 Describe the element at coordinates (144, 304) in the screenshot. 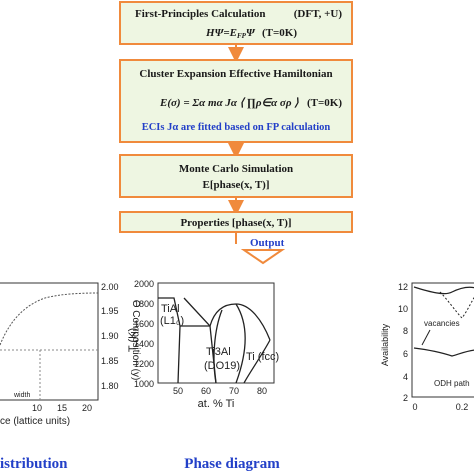

I see `y-tick-label: 1800` at that location.